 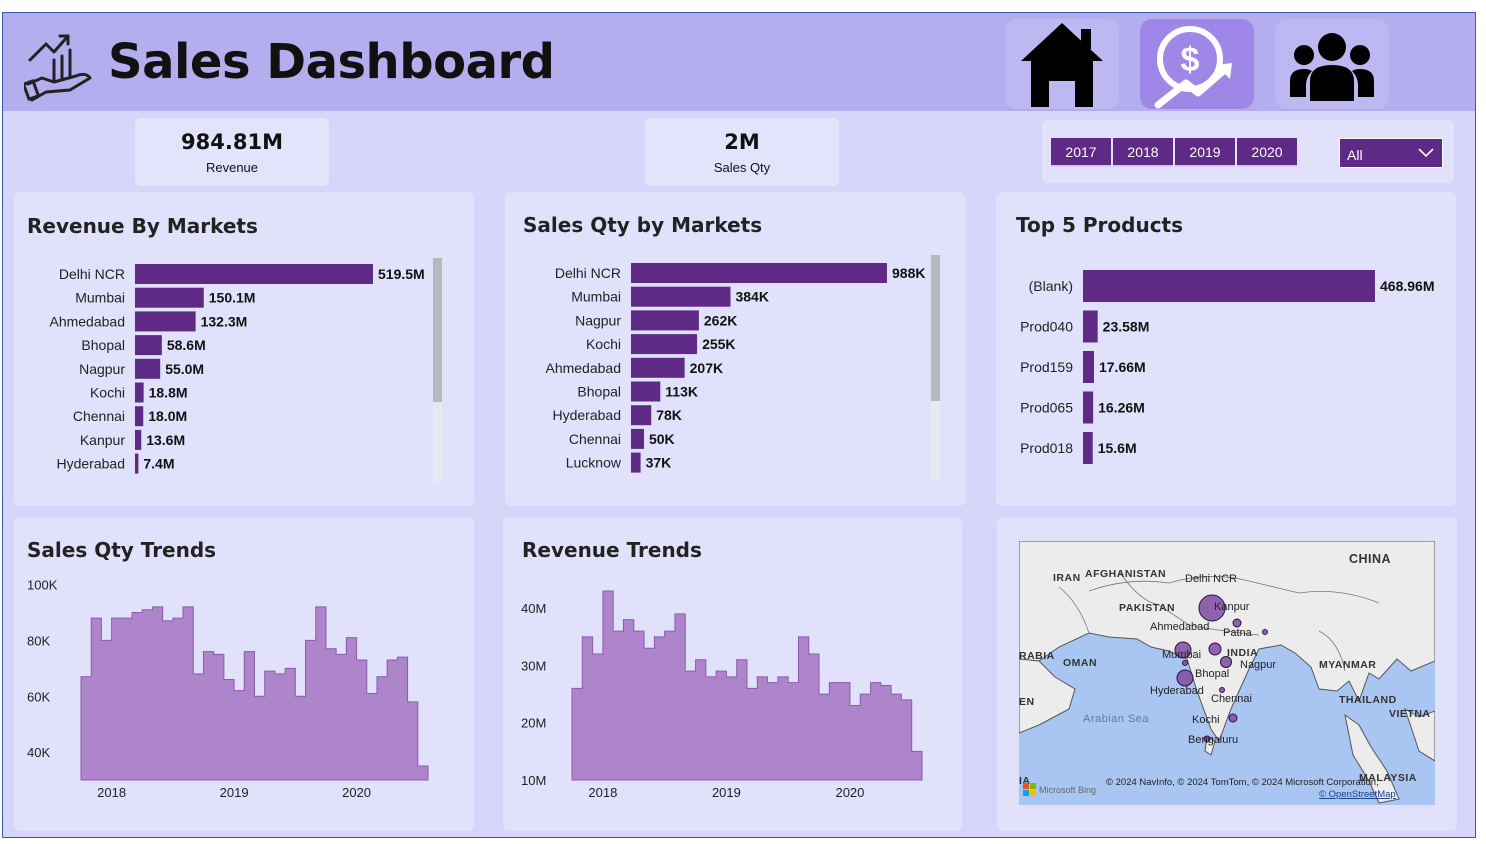 I want to click on top-5-products-title: Top 5 Products, so click(x=1100, y=225).